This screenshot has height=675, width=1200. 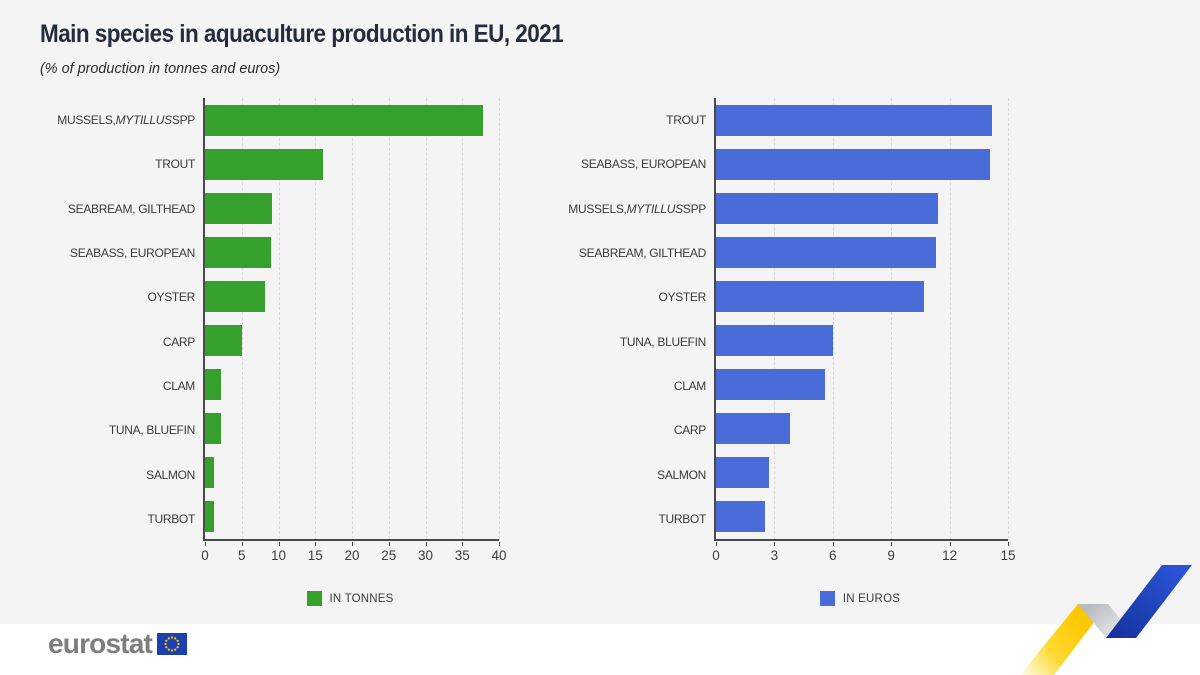 What do you see at coordinates (100, 643) in the screenshot?
I see `eurostat-logo-text: eurostat` at bounding box center [100, 643].